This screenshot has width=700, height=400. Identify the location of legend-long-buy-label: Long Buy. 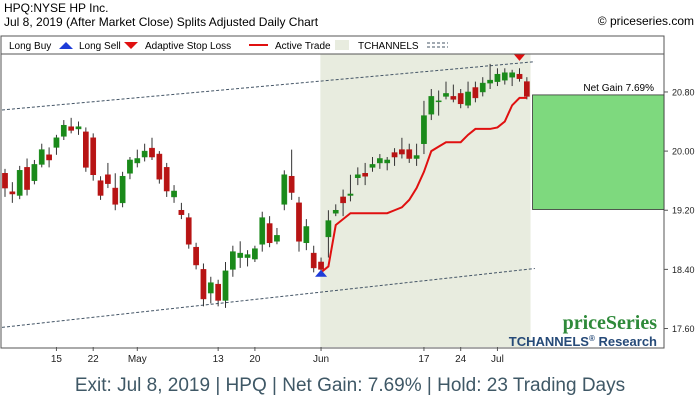
(30, 46).